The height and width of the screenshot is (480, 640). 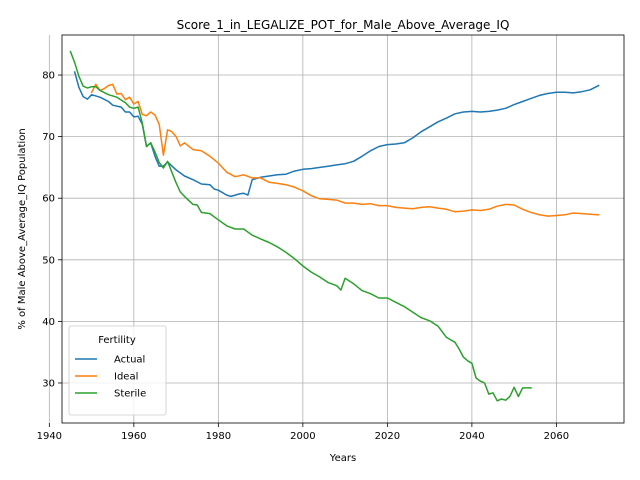 I want to click on y-tick-label: 70, so click(x=48, y=137).